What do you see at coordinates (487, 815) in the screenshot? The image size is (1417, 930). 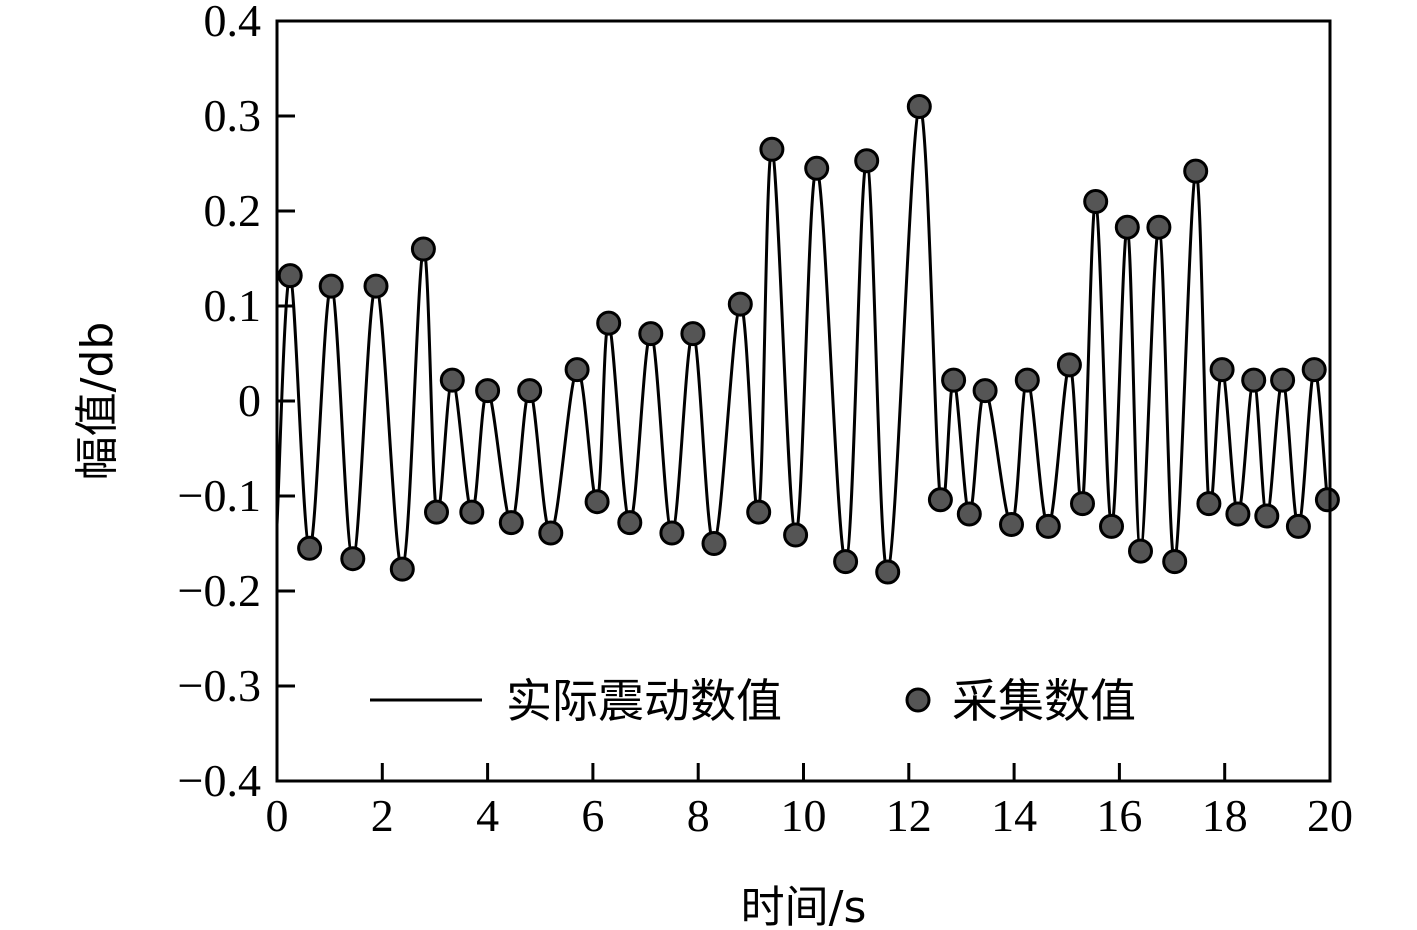 I see `x-tick-label: 4` at bounding box center [487, 815].